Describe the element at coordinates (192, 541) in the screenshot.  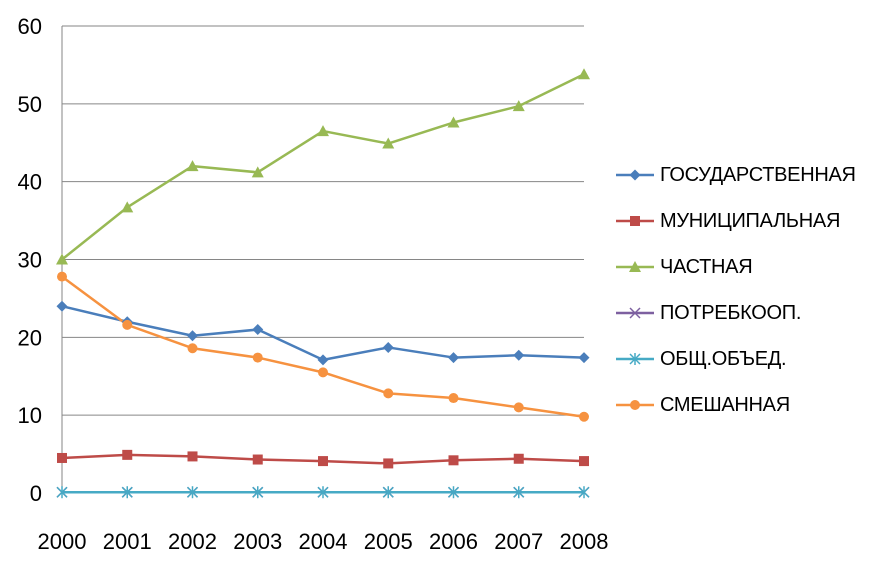
I see `x-tick-label: 2002` at that location.